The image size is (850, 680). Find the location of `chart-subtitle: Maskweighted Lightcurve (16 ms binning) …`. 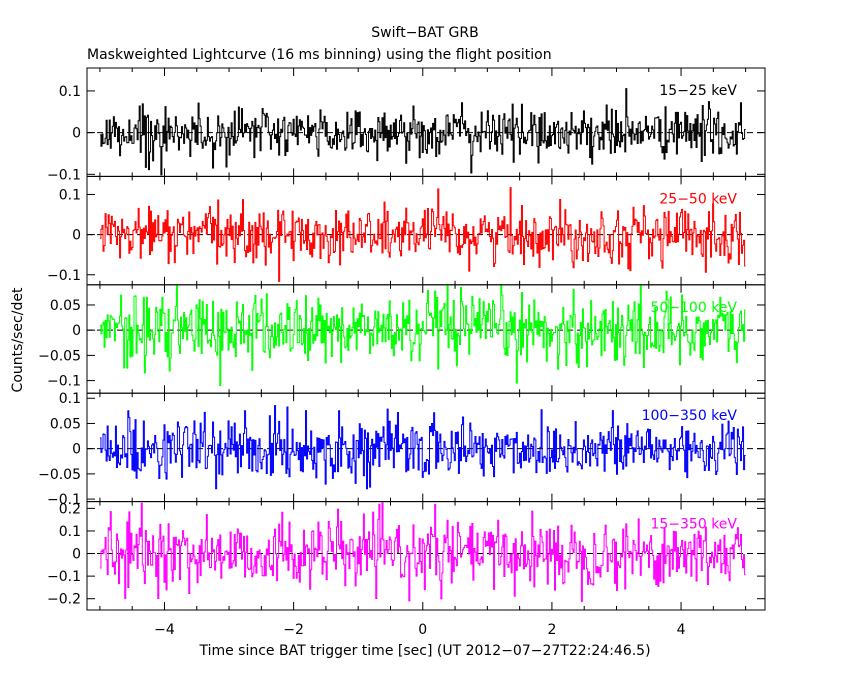

chart-subtitle: Maskweighted Lightcurve (16 ms binning) … is located at coordinates (319, 55).